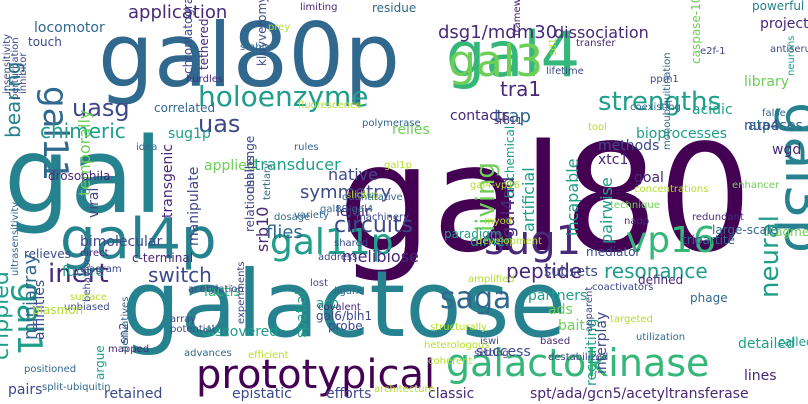  I want to click on word-antiserum: antiserum, so click(789, 49).